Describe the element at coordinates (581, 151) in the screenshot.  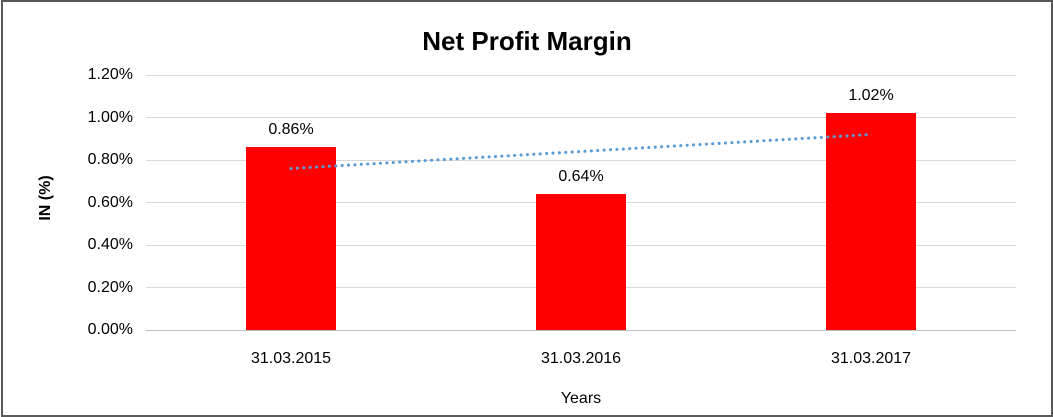
I see `trendline` at that location.